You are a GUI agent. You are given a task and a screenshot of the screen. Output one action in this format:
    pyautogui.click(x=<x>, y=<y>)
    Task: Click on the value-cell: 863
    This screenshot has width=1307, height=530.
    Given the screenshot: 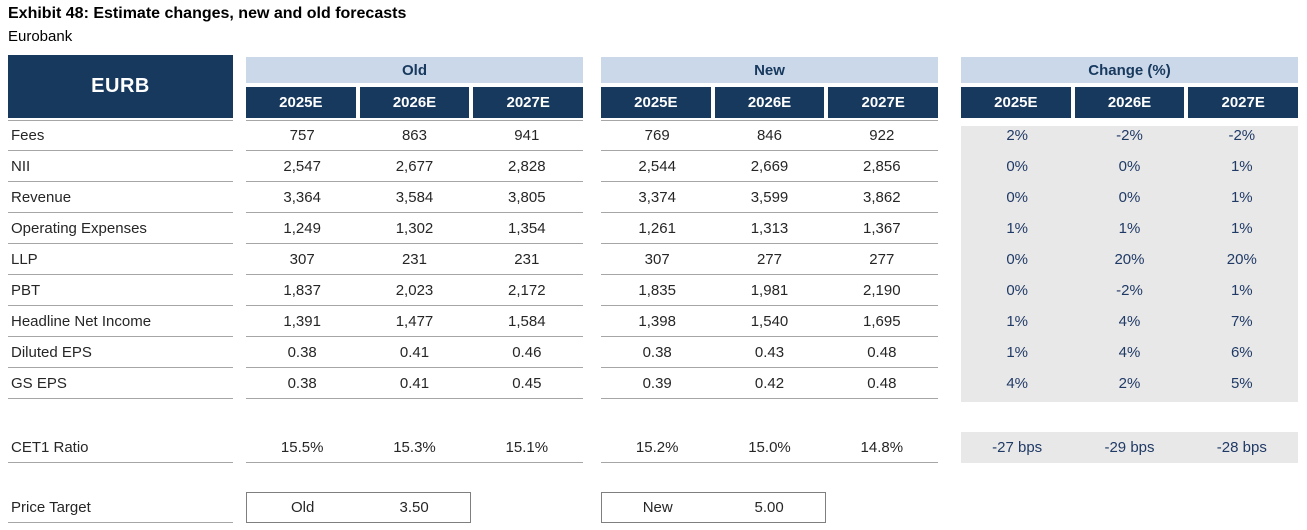 What is the action you would take?
    pyautogui.click(x=414, y=135)
    